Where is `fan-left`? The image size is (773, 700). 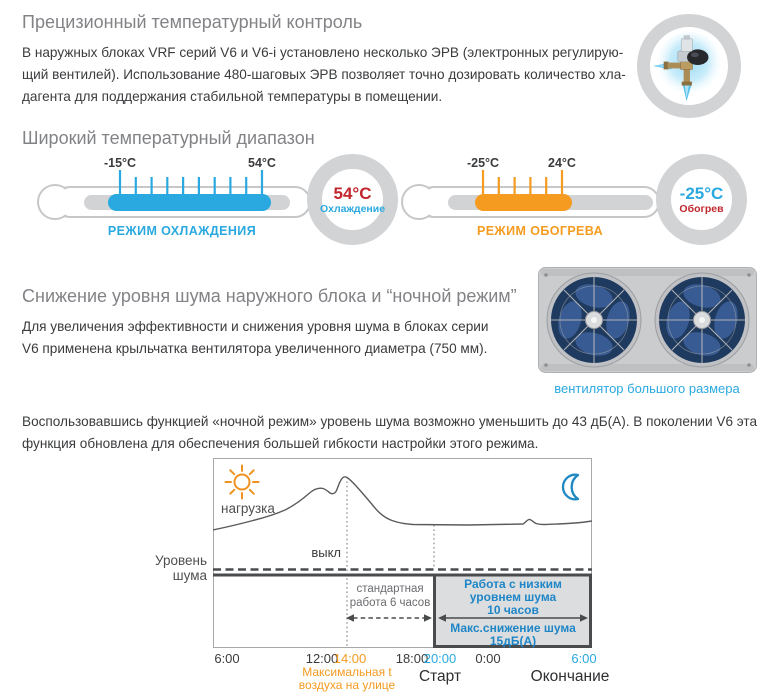 fan-left is located at coordinates (594, 320).